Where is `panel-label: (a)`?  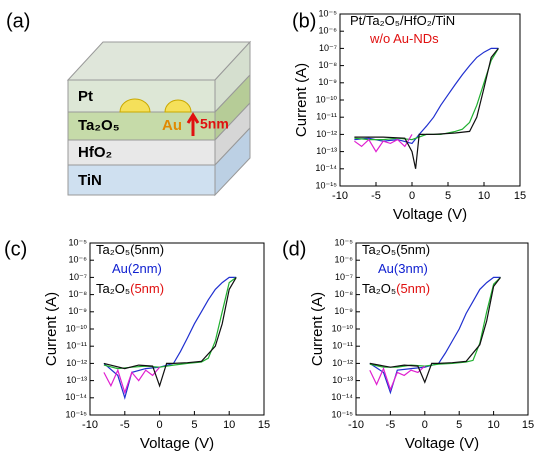 panel-label: (a) is located at coordinates (18, 21).